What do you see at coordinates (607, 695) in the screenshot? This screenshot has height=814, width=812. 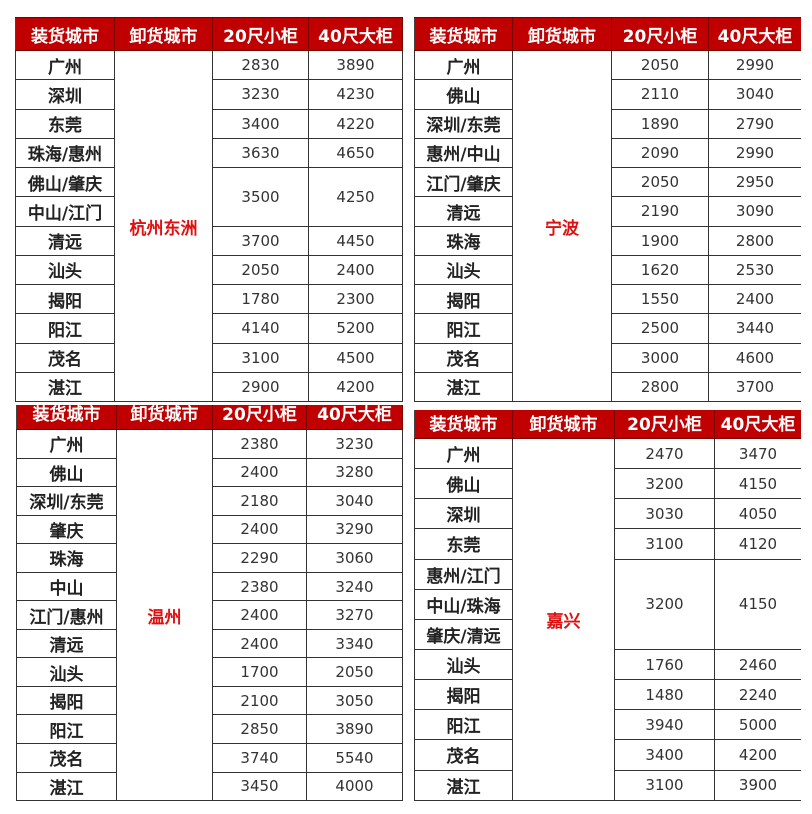 I see `table-row: 揭阳 1480 2240` at bounding box center [607, 695].